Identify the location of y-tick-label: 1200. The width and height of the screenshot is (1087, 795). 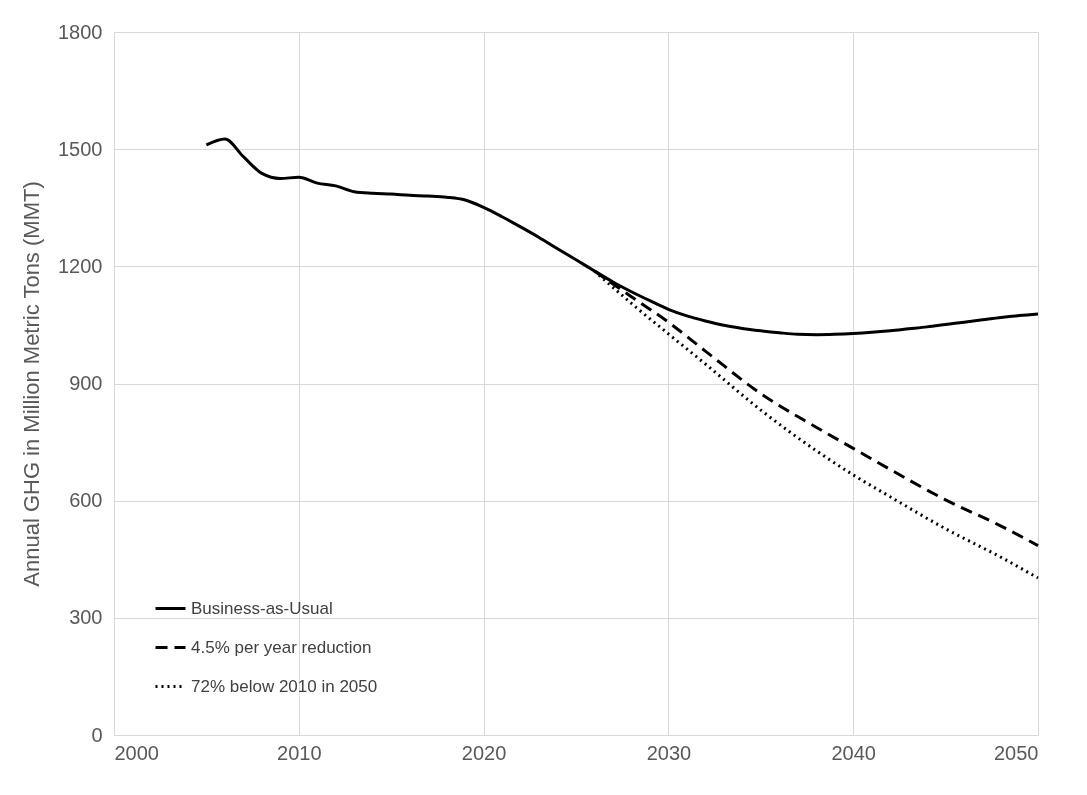
(80, 265).